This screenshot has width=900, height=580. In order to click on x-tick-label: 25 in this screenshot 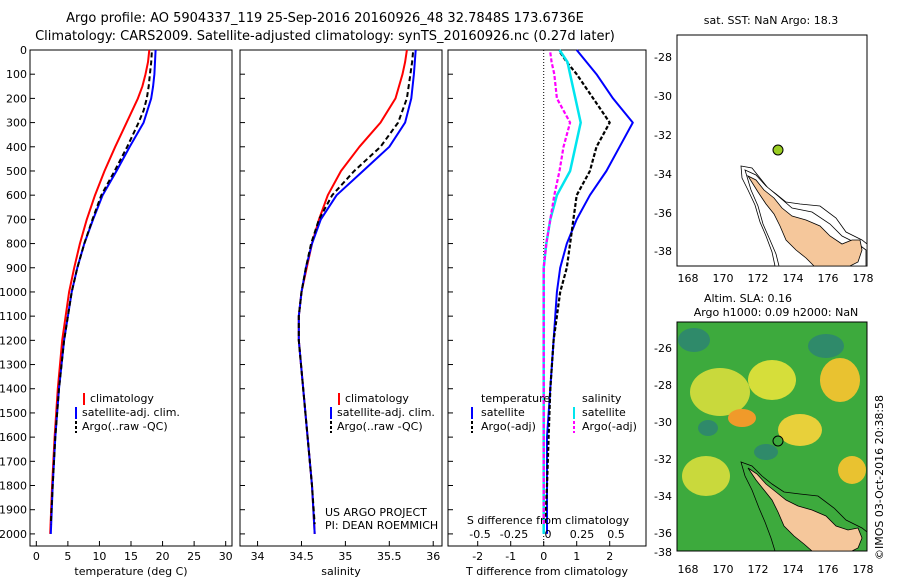, I will do `click(194, 556)`.